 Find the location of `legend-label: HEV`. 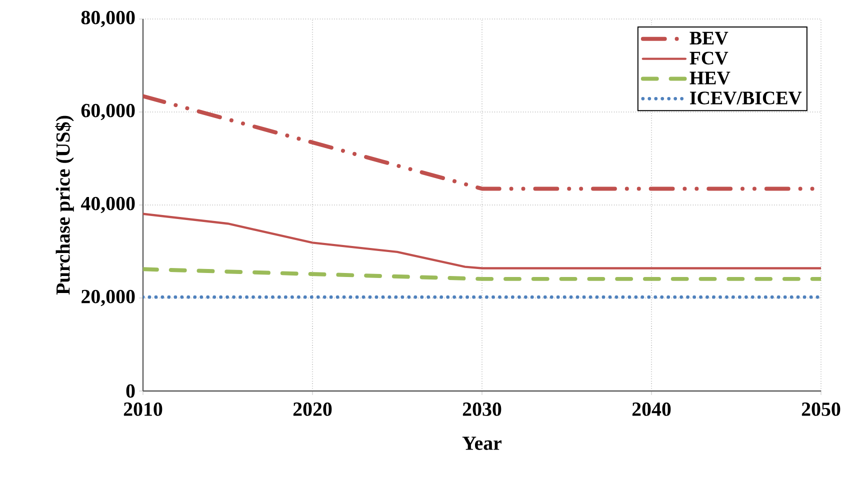

legend-label: HEV is located at coordinates (710, 78).